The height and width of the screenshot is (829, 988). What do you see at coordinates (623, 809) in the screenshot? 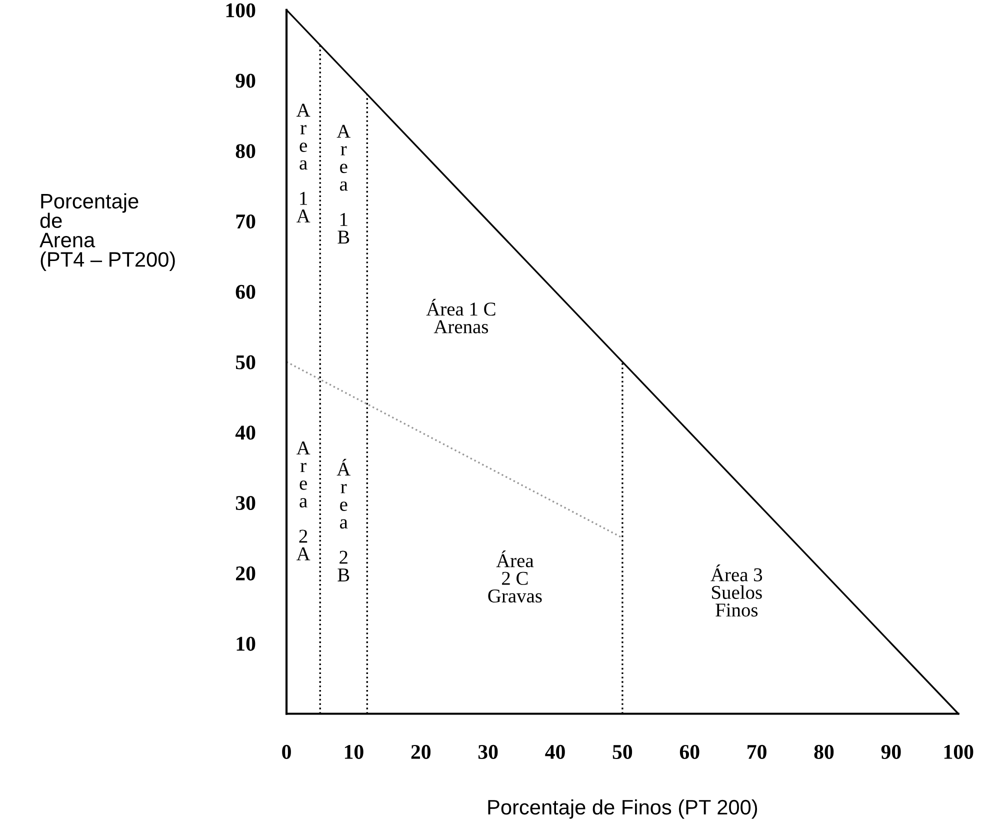
I see `x-axis-title: Porcentaje de Finos (PT 200)` at bounding box center [623, 809].